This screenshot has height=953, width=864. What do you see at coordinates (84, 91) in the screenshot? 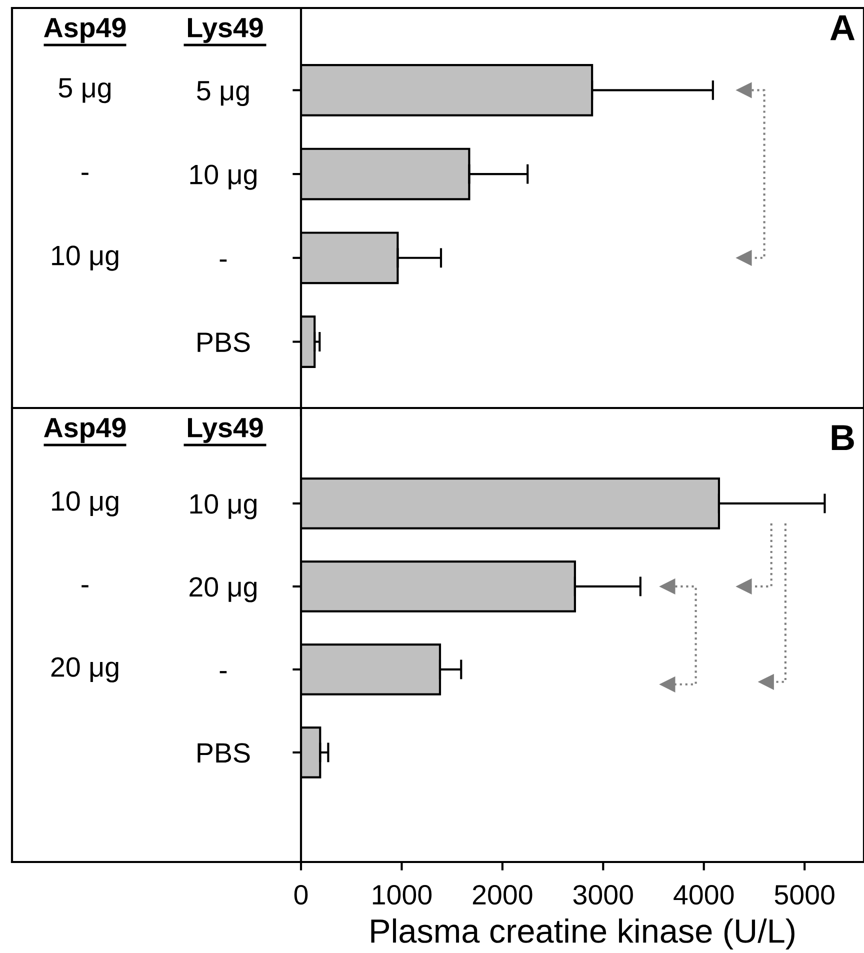
I see `text: 5 μg` at bounding box center [84, 91].